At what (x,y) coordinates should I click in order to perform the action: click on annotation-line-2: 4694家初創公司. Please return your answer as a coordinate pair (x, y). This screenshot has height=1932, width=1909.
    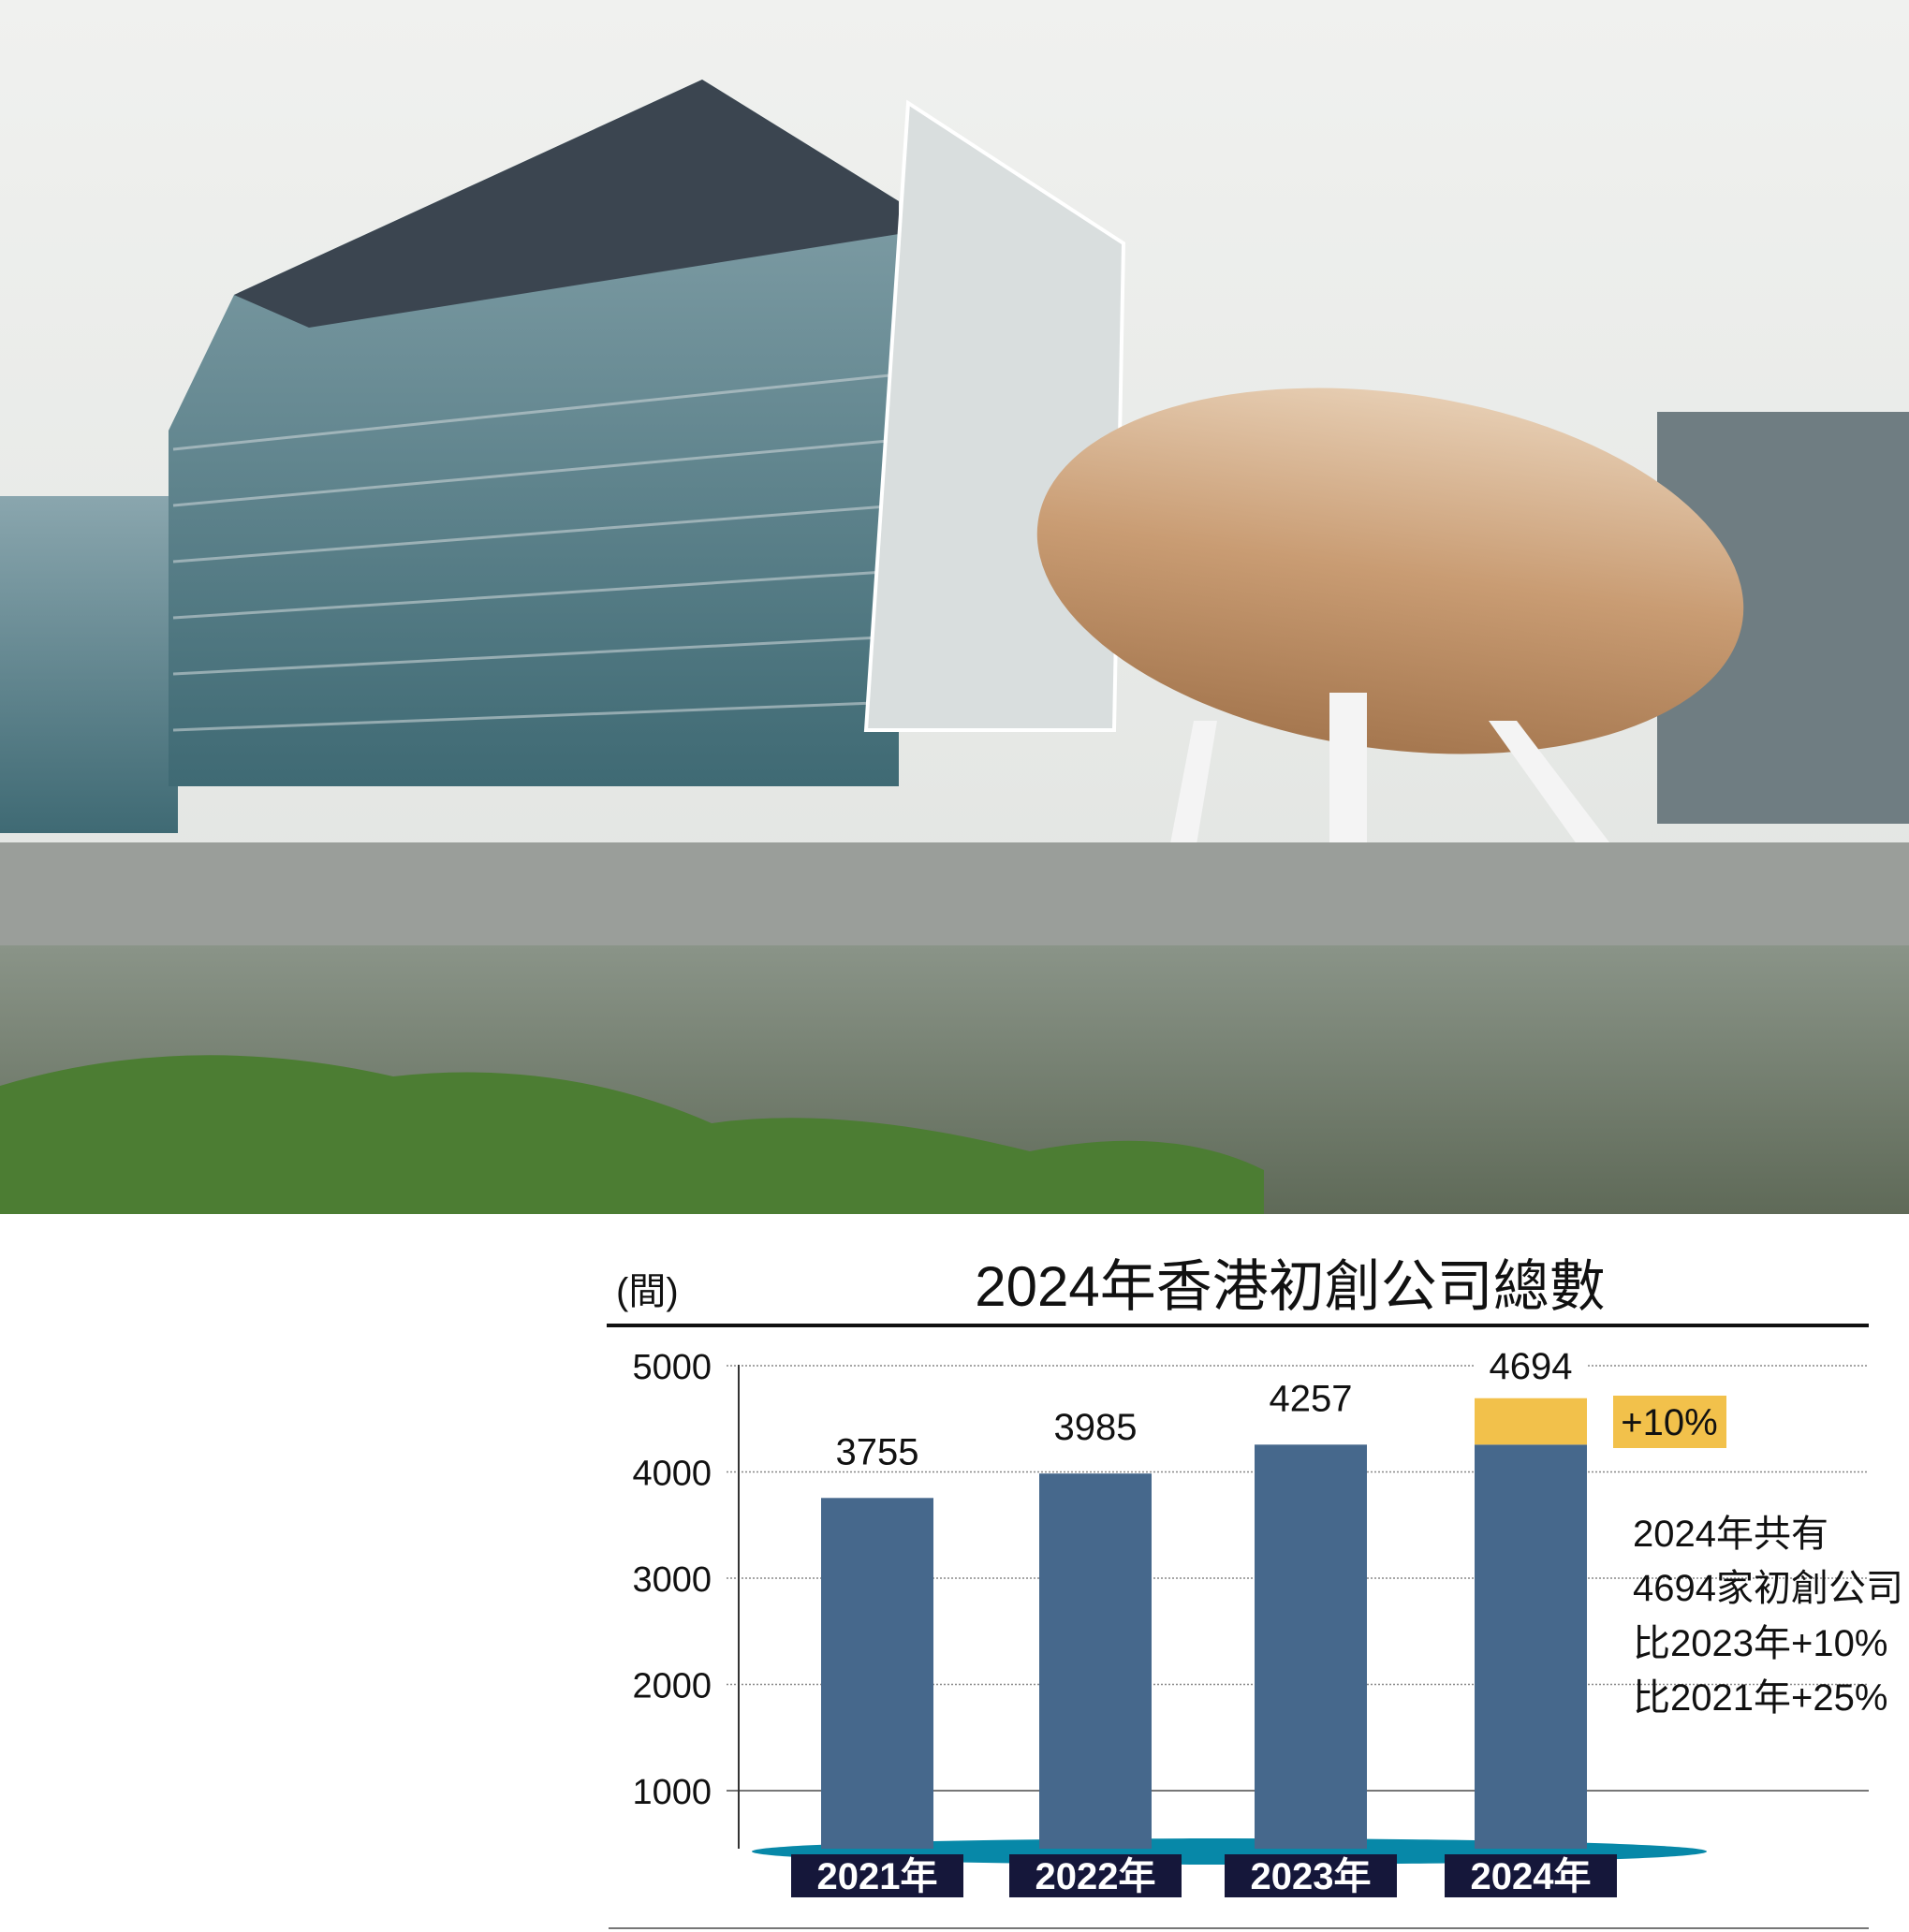
    Looking at the image, I should click on (1768, 1588).